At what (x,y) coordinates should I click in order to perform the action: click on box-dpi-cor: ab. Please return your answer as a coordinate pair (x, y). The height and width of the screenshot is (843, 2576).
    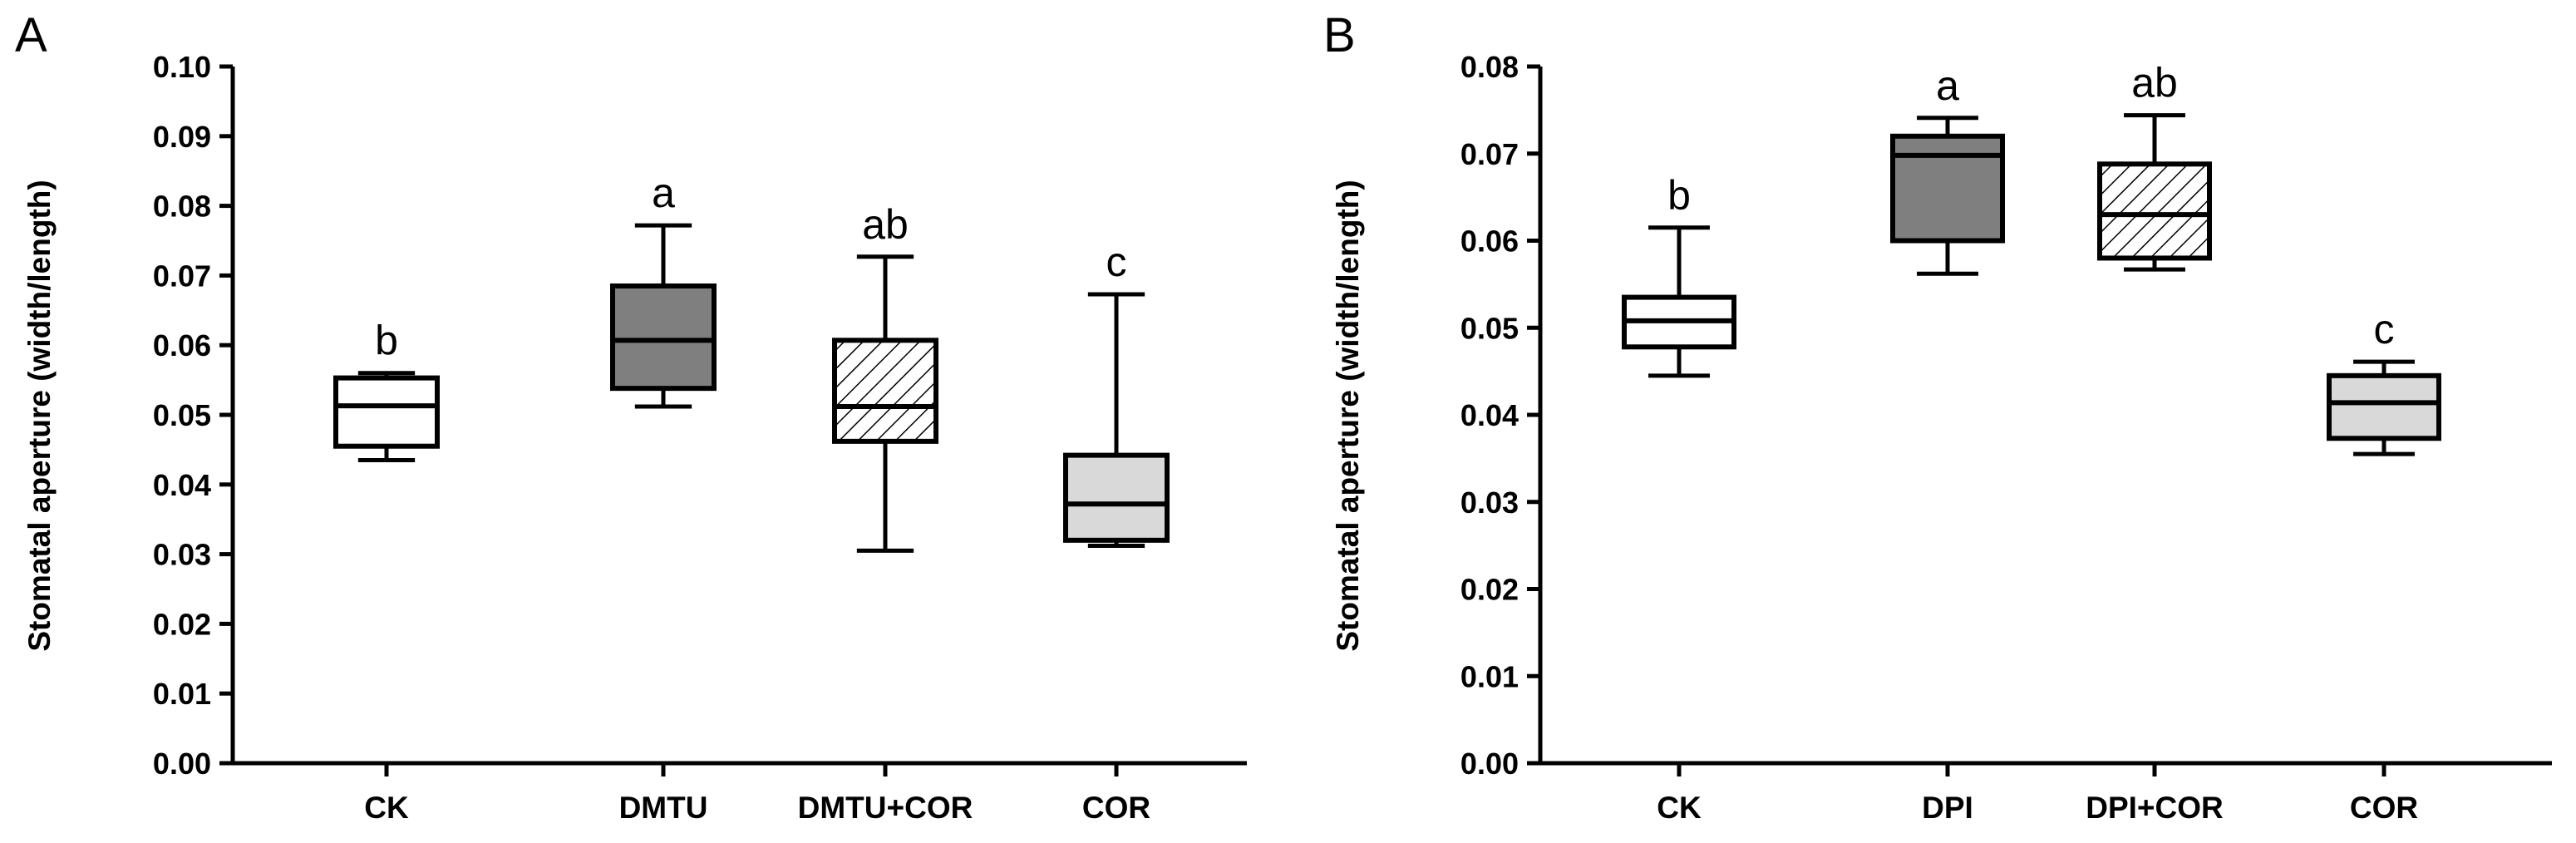
    Looking at the image, I should click on (2154, 166).